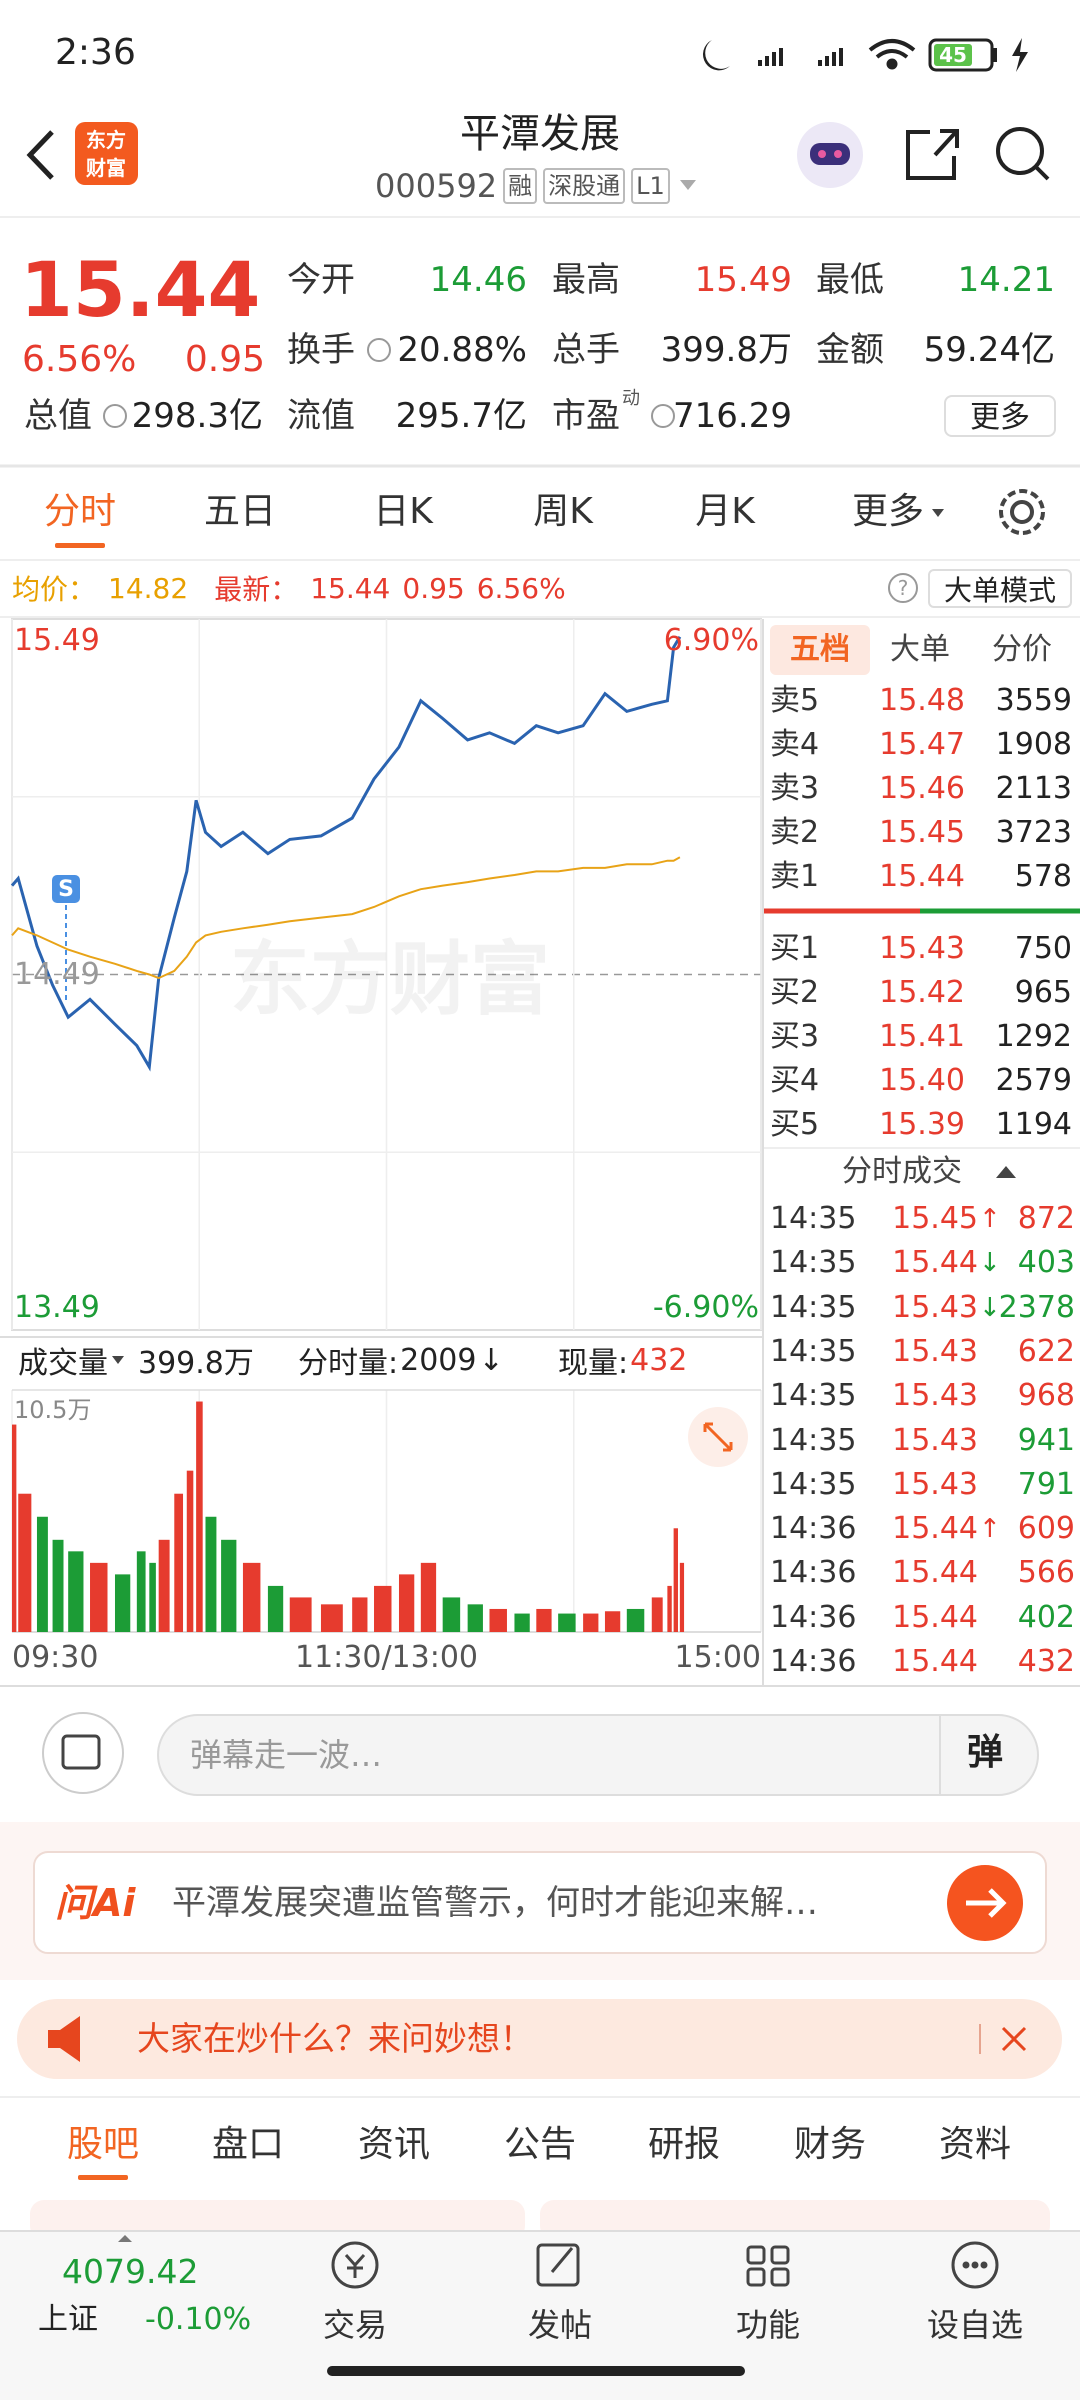 This screenshot has height=2400, width=1080. I want to click on settings-icon, so click(1022, 512).